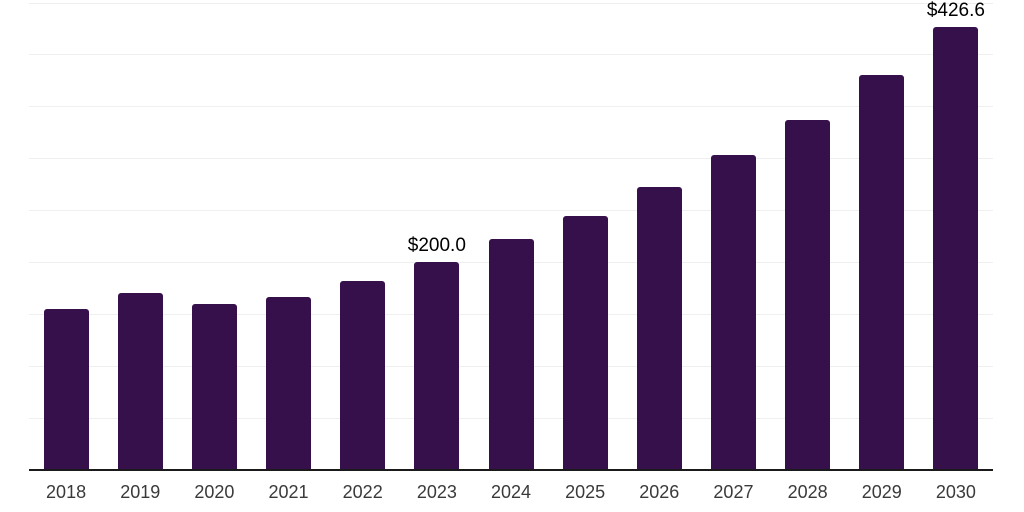  What do you see at coordinates (511, 469) in the screenshot?
I see `x-axis-line` at bounding box center [511, 469].